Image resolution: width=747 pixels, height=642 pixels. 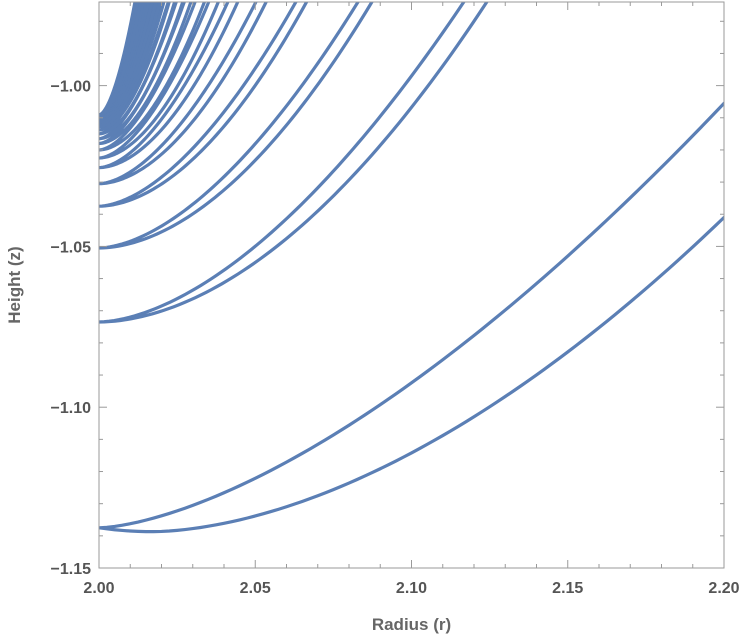 What do you see at coordinates (71, 87) in the screenshot?
I see `y-tick-label: −1.00` at bounding box center [71, 87].